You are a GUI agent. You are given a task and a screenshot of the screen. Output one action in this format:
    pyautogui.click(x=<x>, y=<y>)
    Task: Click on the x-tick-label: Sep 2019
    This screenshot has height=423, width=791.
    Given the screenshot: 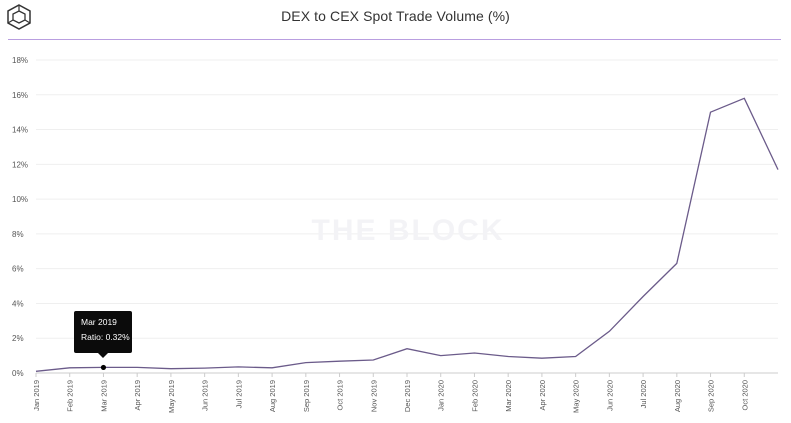 What is the action you would take?
    pyautogui.click(x=306, y=396)
    